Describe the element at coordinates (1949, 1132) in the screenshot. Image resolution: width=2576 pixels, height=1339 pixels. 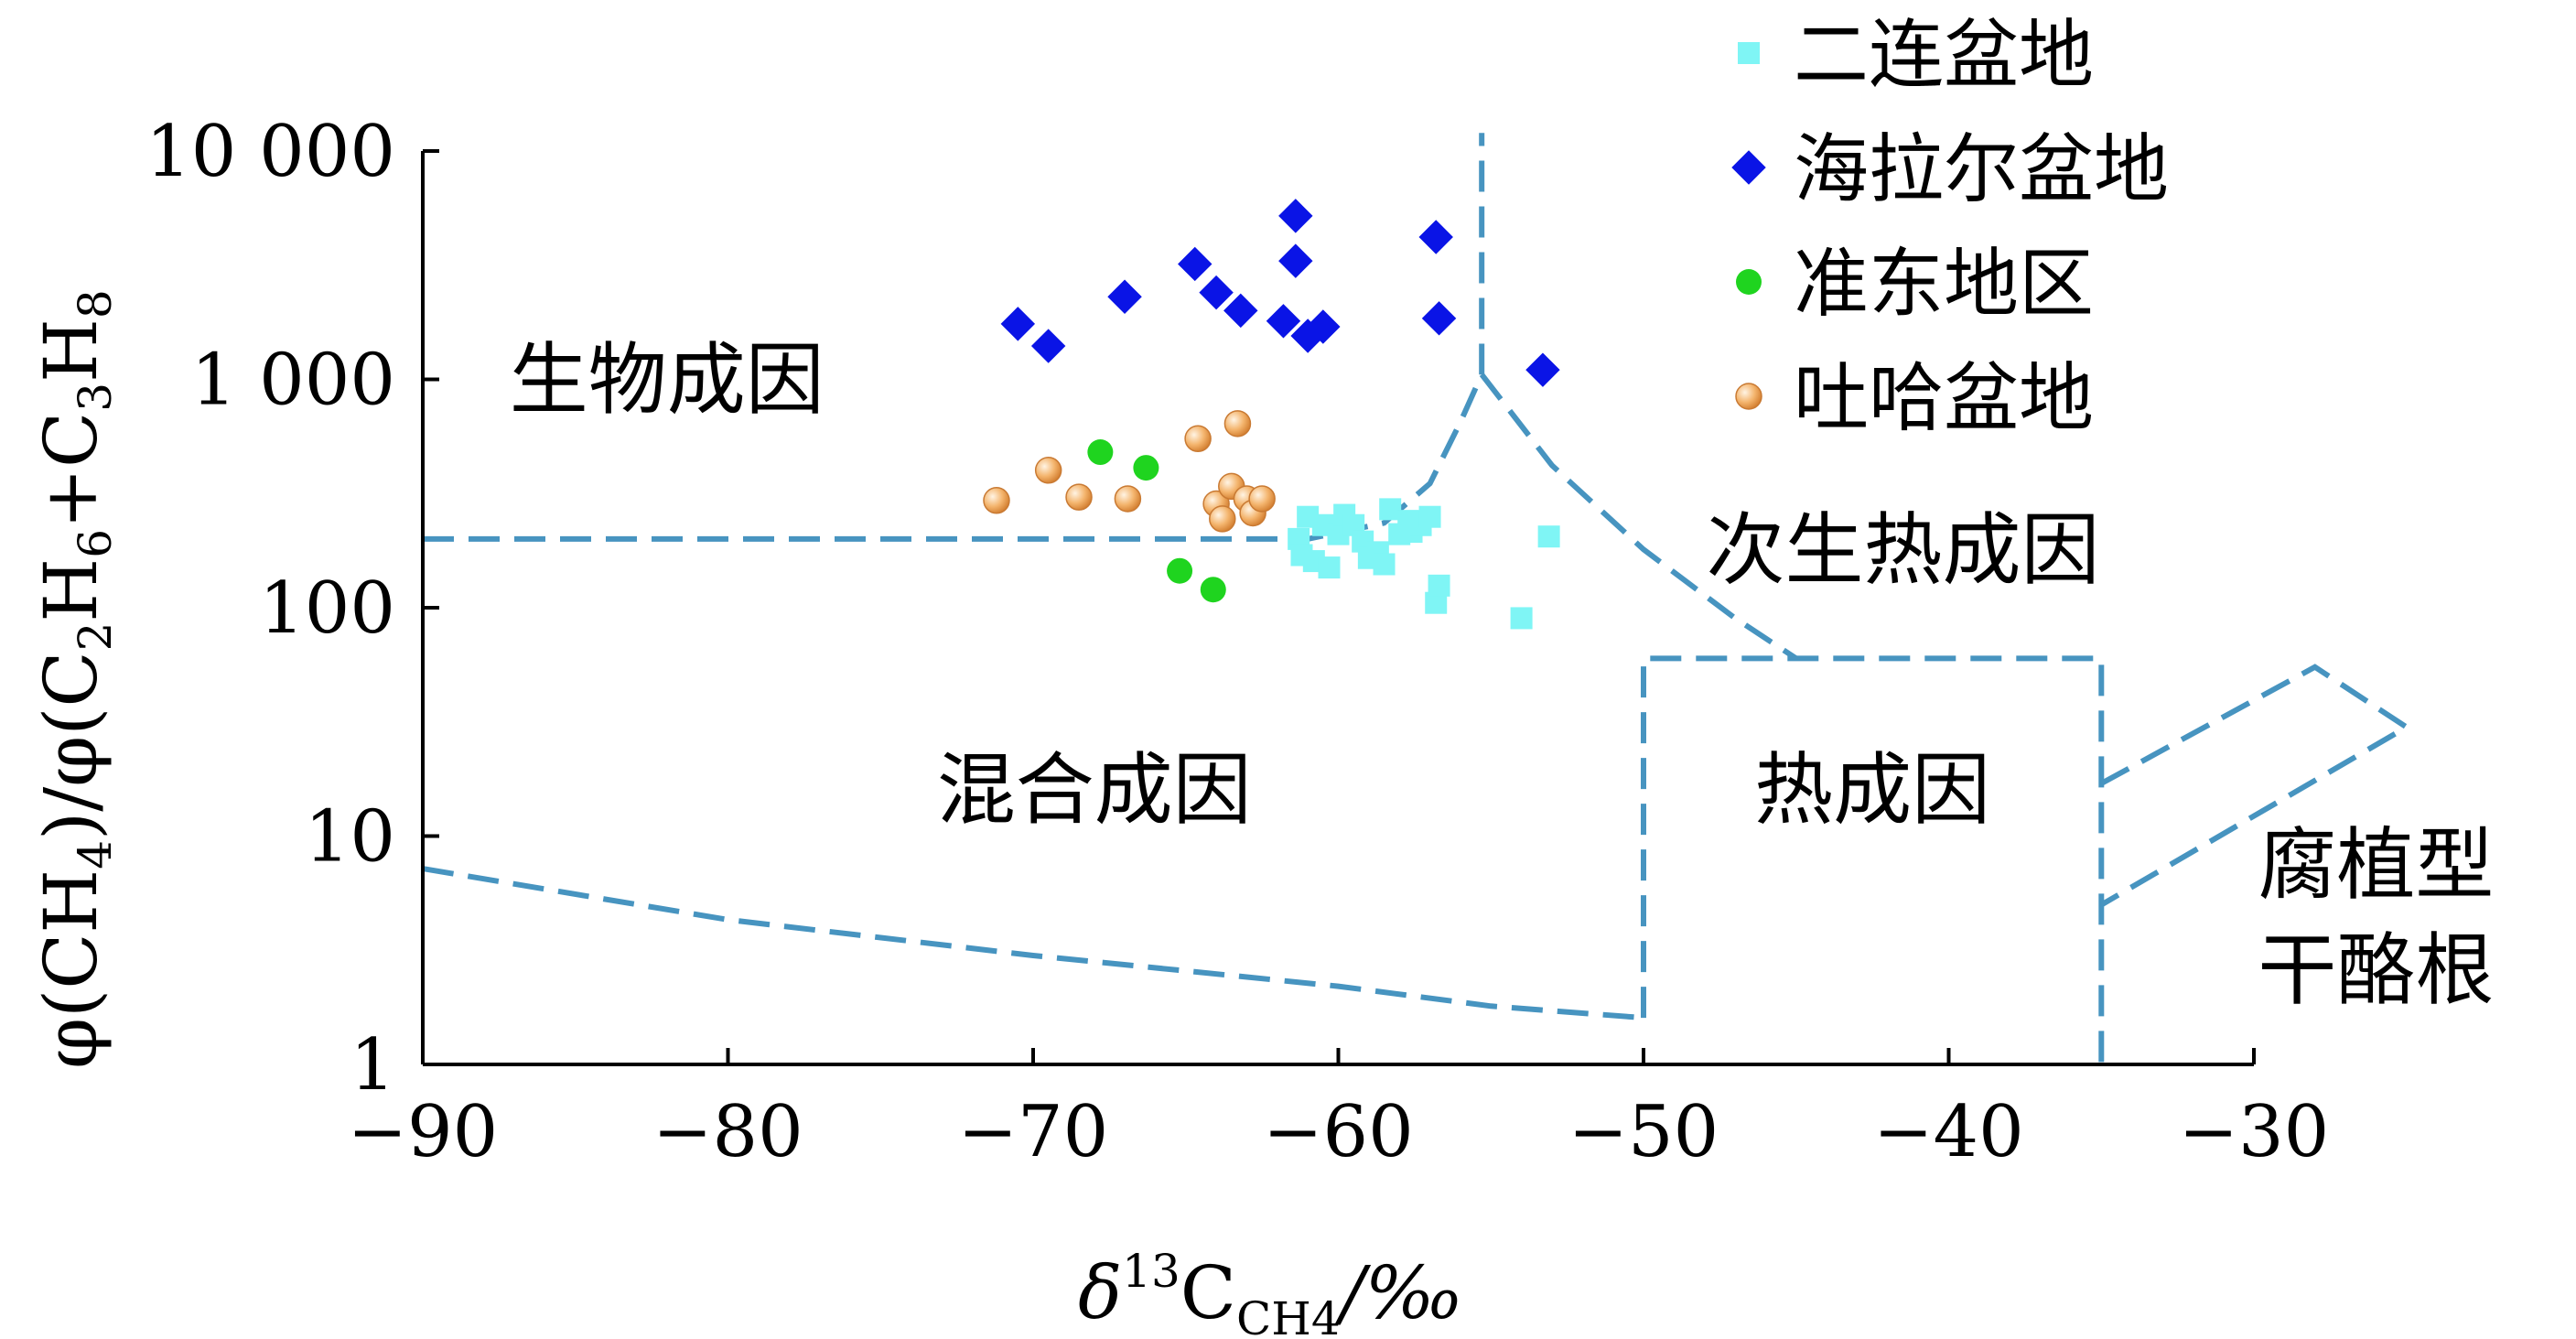
I see `x-tick-label: −40` at that location.